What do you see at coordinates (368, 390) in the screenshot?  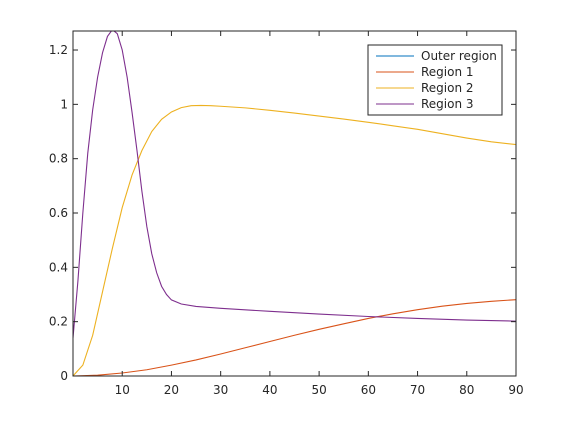 I see `x-tick-label: 60` at bounding box center [368, 390].